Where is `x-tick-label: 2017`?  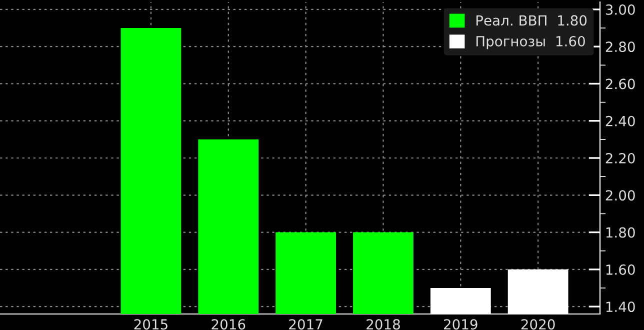
x-tick-label: 2017 is located at coordinates (305, 324).